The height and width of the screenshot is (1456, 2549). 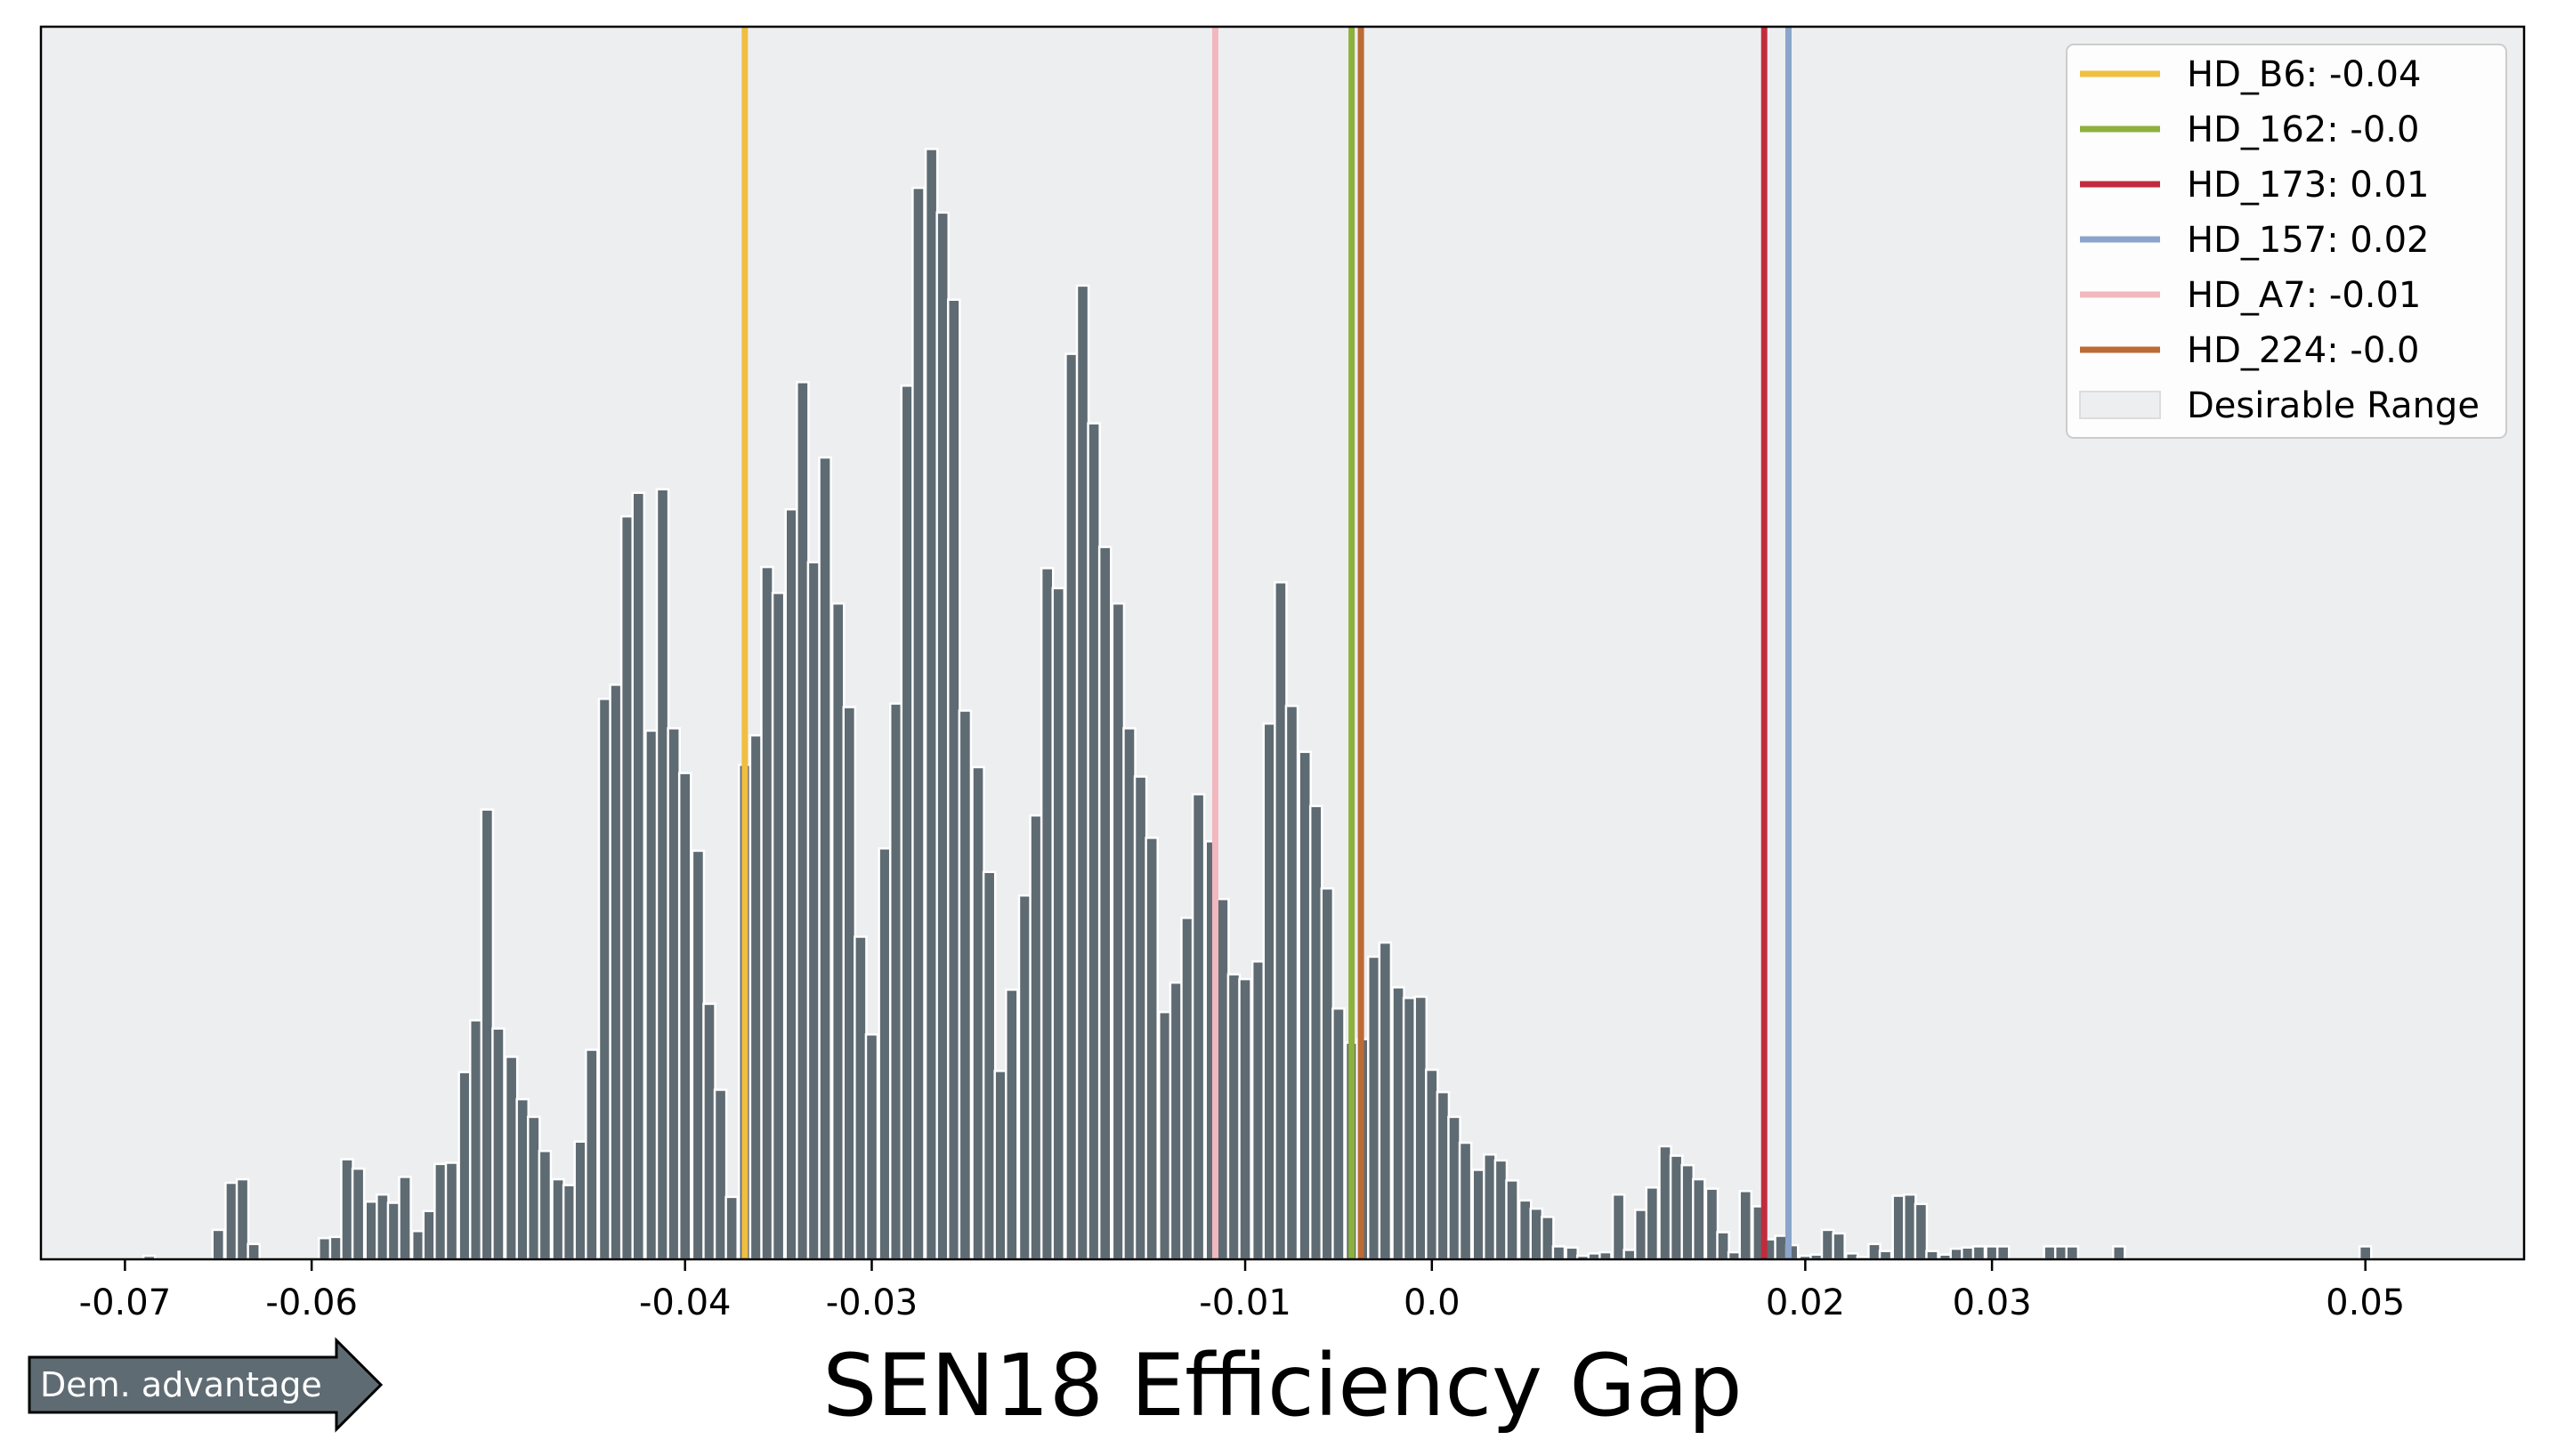 I want to click on legend-label: Desirable Range, so click(x=2334, y=405).